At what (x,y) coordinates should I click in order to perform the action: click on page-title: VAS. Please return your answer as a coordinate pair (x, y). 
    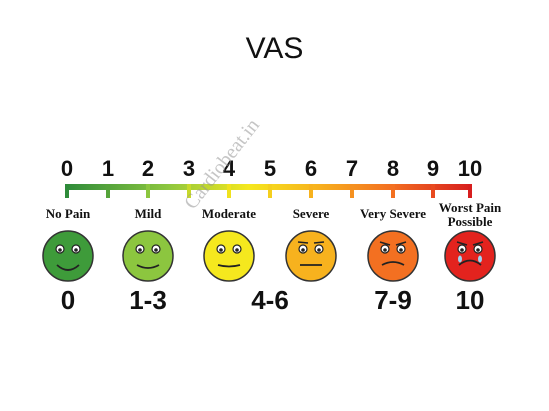
    Looking at the image, I should click on (274, 48).